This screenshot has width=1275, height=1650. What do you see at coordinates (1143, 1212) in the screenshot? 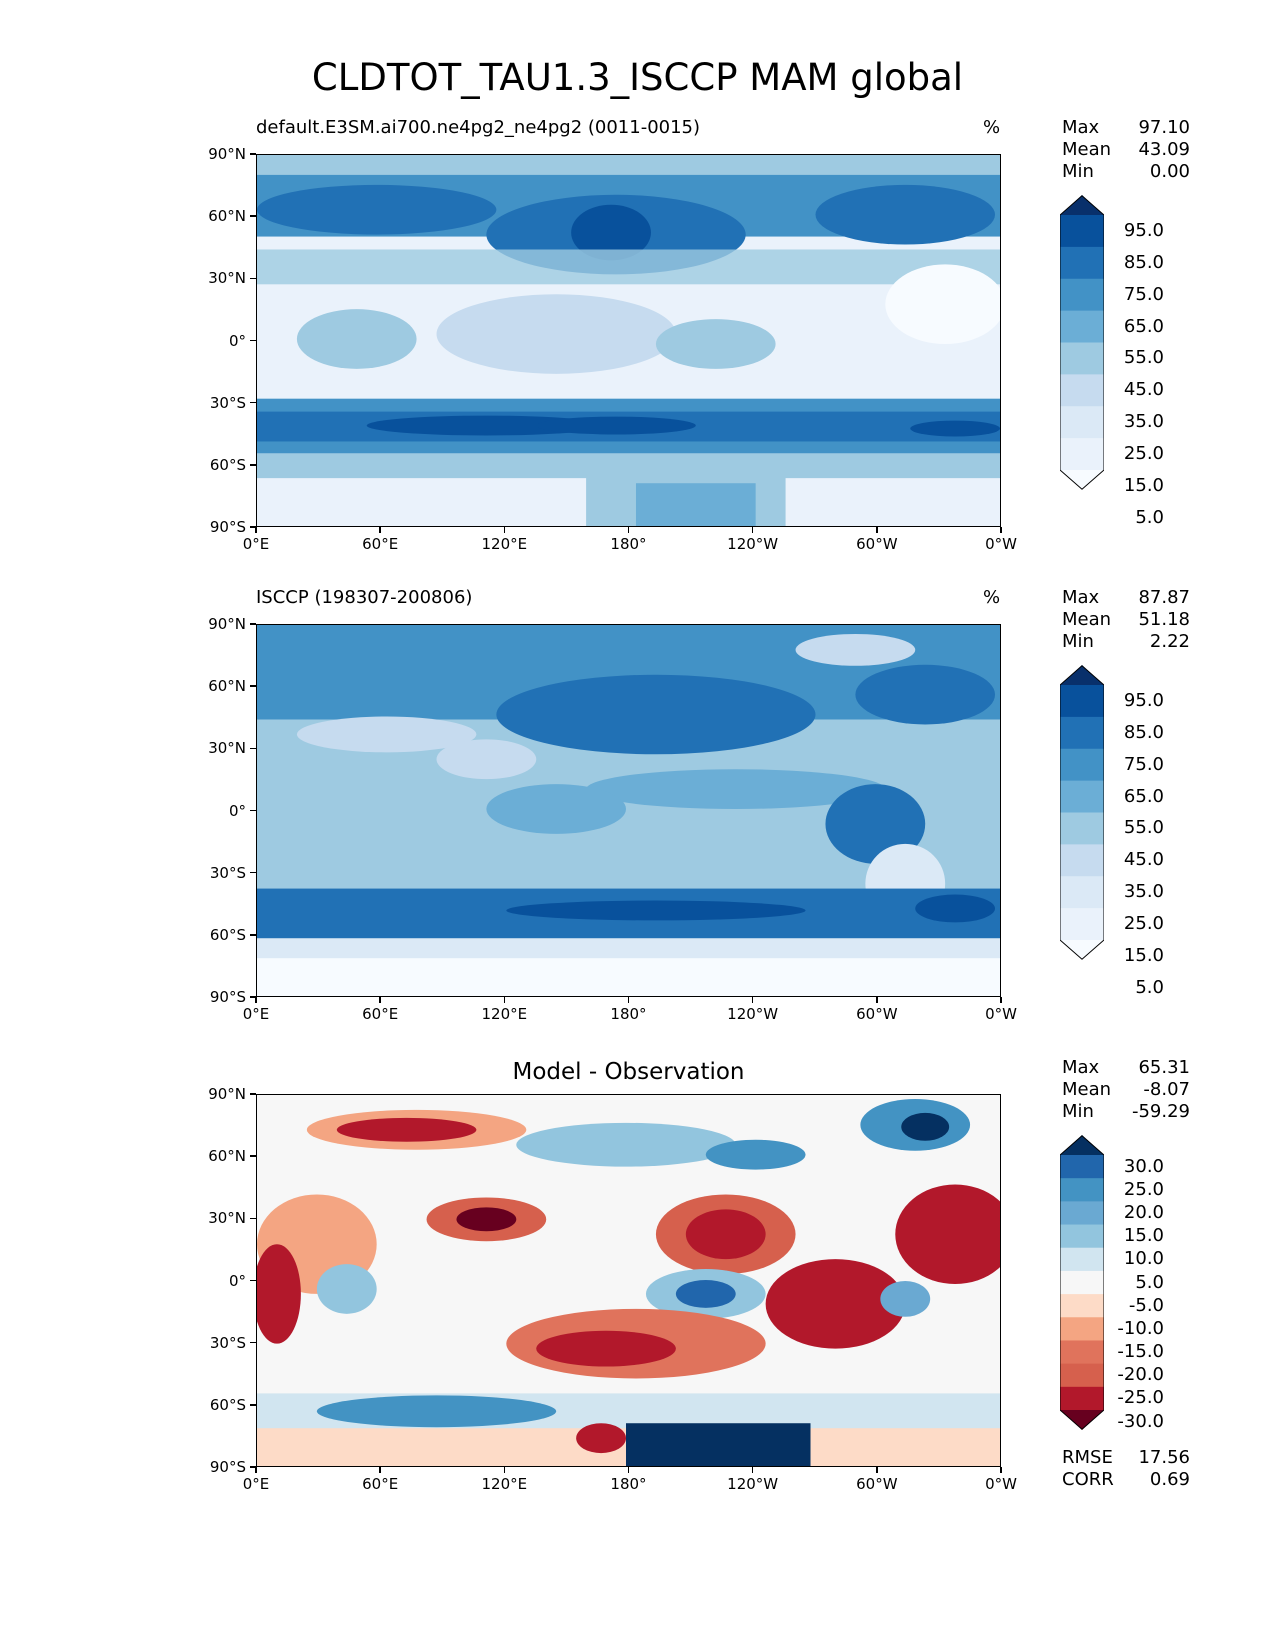
I see `colorbar-tick-label: 20.0` at bounding box center [1143, 1212].